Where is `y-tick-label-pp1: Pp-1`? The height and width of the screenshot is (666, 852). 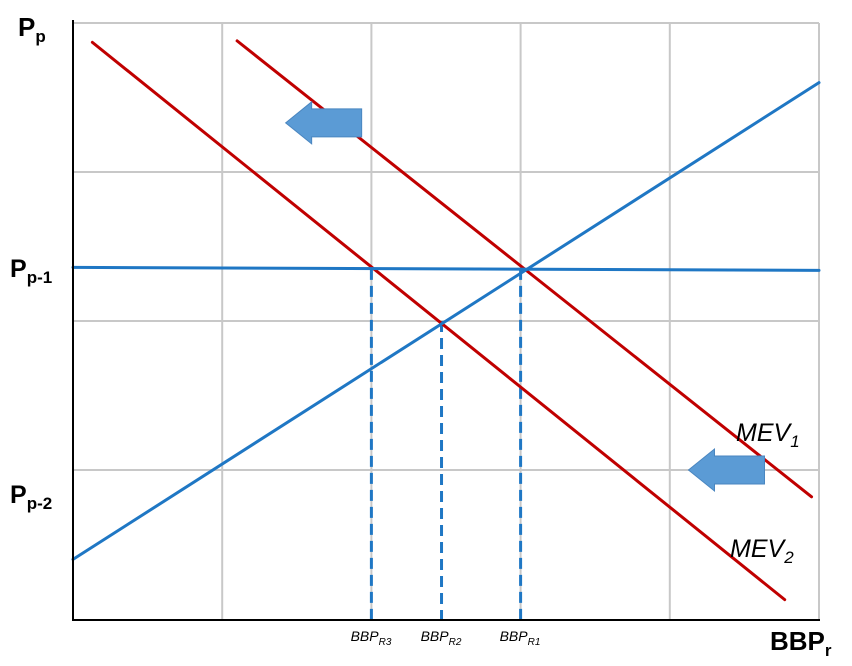
y-tick-label-pp1: Pp-1 is located at coordinates (31, 271).